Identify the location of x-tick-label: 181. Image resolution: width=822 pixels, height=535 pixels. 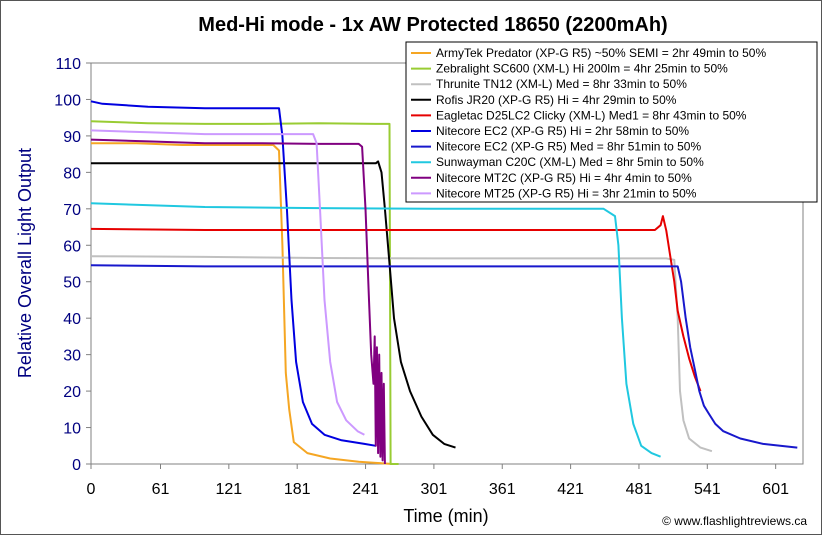
(297, 489).